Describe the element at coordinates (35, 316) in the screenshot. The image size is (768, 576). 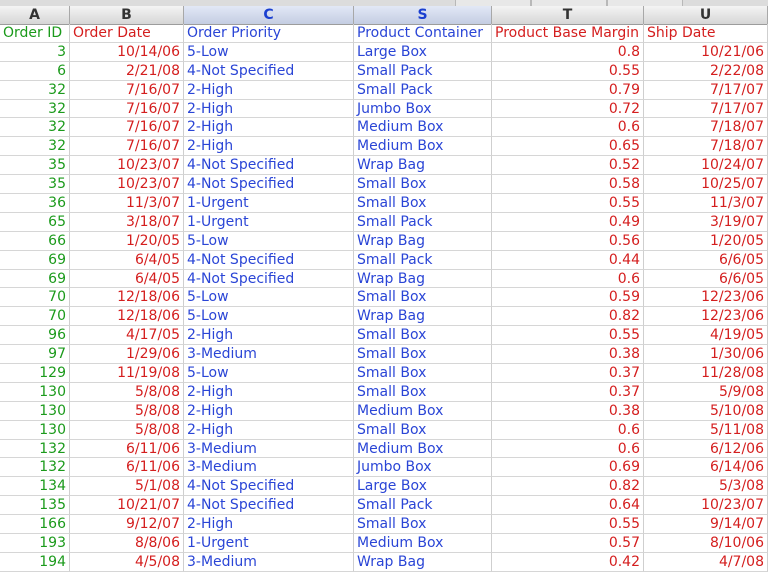
I see `cell-order-id: 70` at that location.